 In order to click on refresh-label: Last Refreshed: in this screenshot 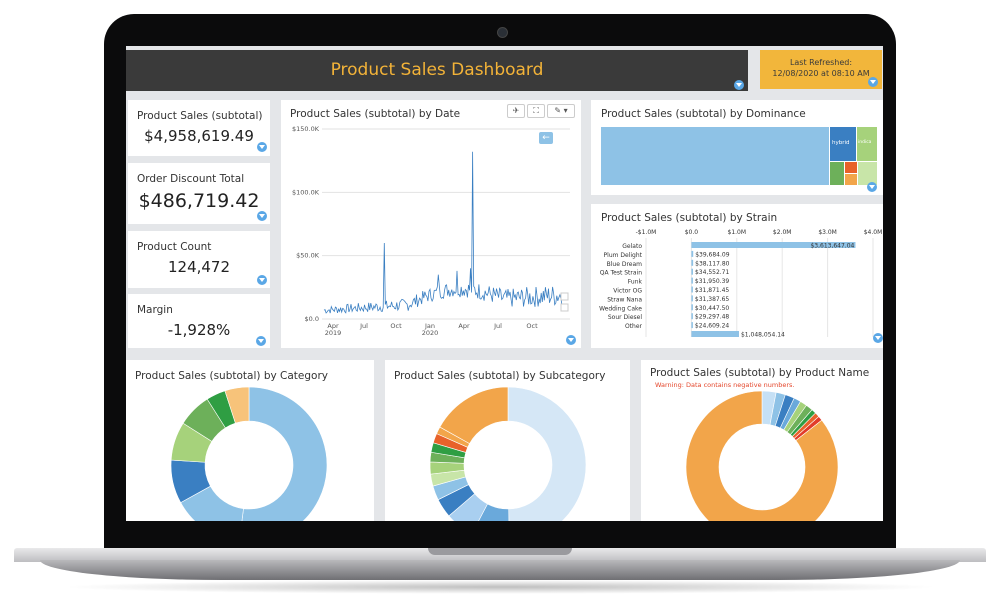, I will do `click(821, 62)`.